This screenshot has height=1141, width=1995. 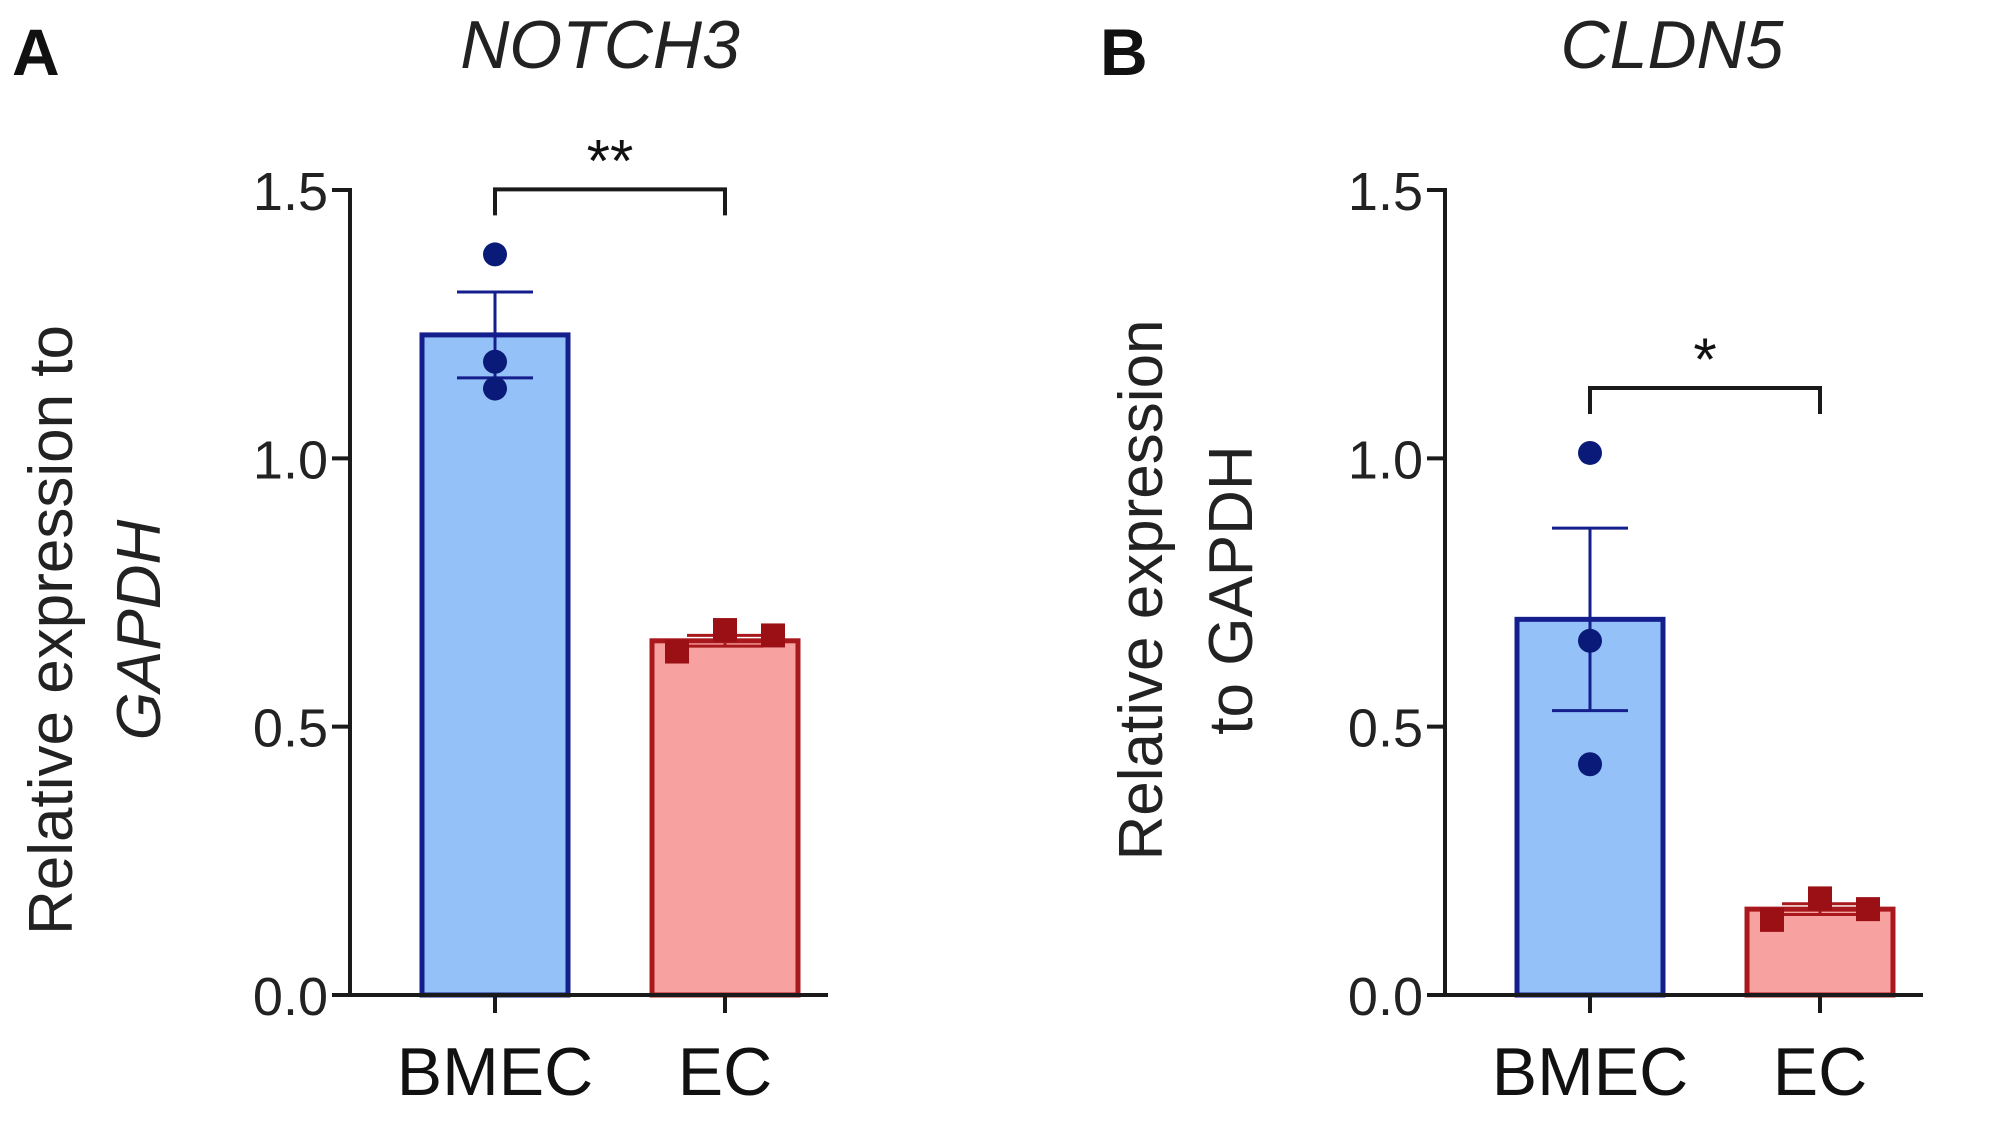 I want to click on chart-title-notch3: NOTCH3, so click(x=600, y=45).